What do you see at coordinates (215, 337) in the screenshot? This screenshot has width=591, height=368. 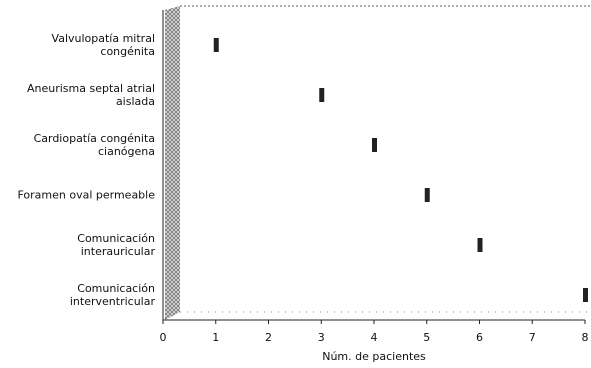 I see `x-tick-label: 1` at bounding box center [215, 337].